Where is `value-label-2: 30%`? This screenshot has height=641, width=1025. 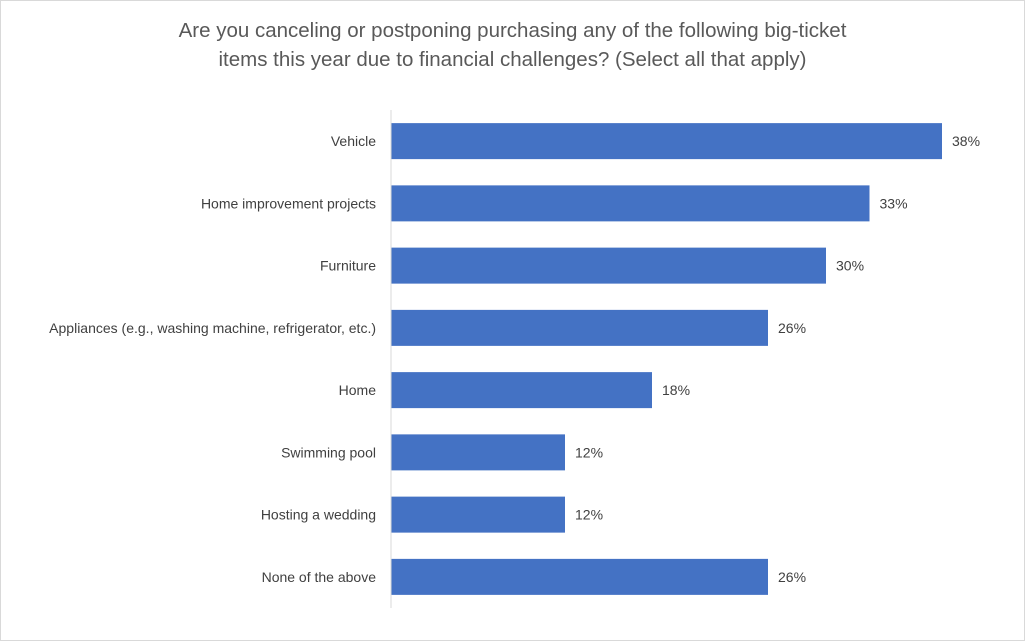
value-label-2: 30% is located at coordinates (850, 266).